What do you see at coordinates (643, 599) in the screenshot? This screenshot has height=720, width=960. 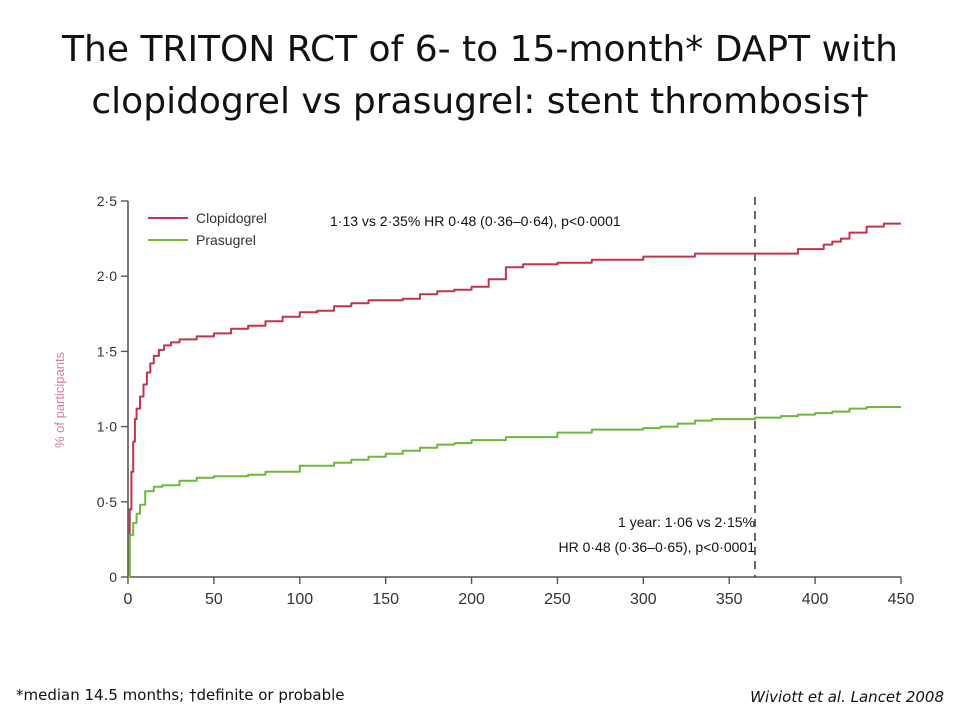 I see `x-tick-label: 300` at bounding box center [643, 599].